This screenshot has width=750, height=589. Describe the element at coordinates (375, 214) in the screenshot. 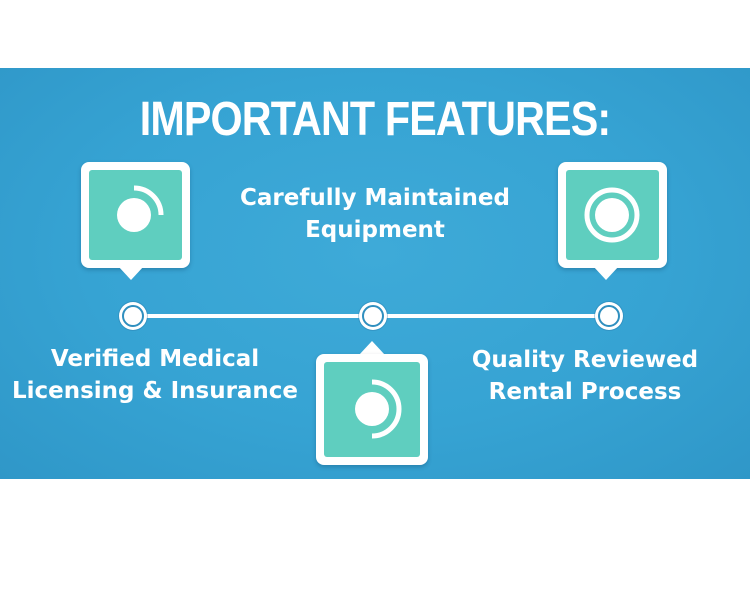

I see `feature-label-2: Carefully Maintained Equipment` at that location.